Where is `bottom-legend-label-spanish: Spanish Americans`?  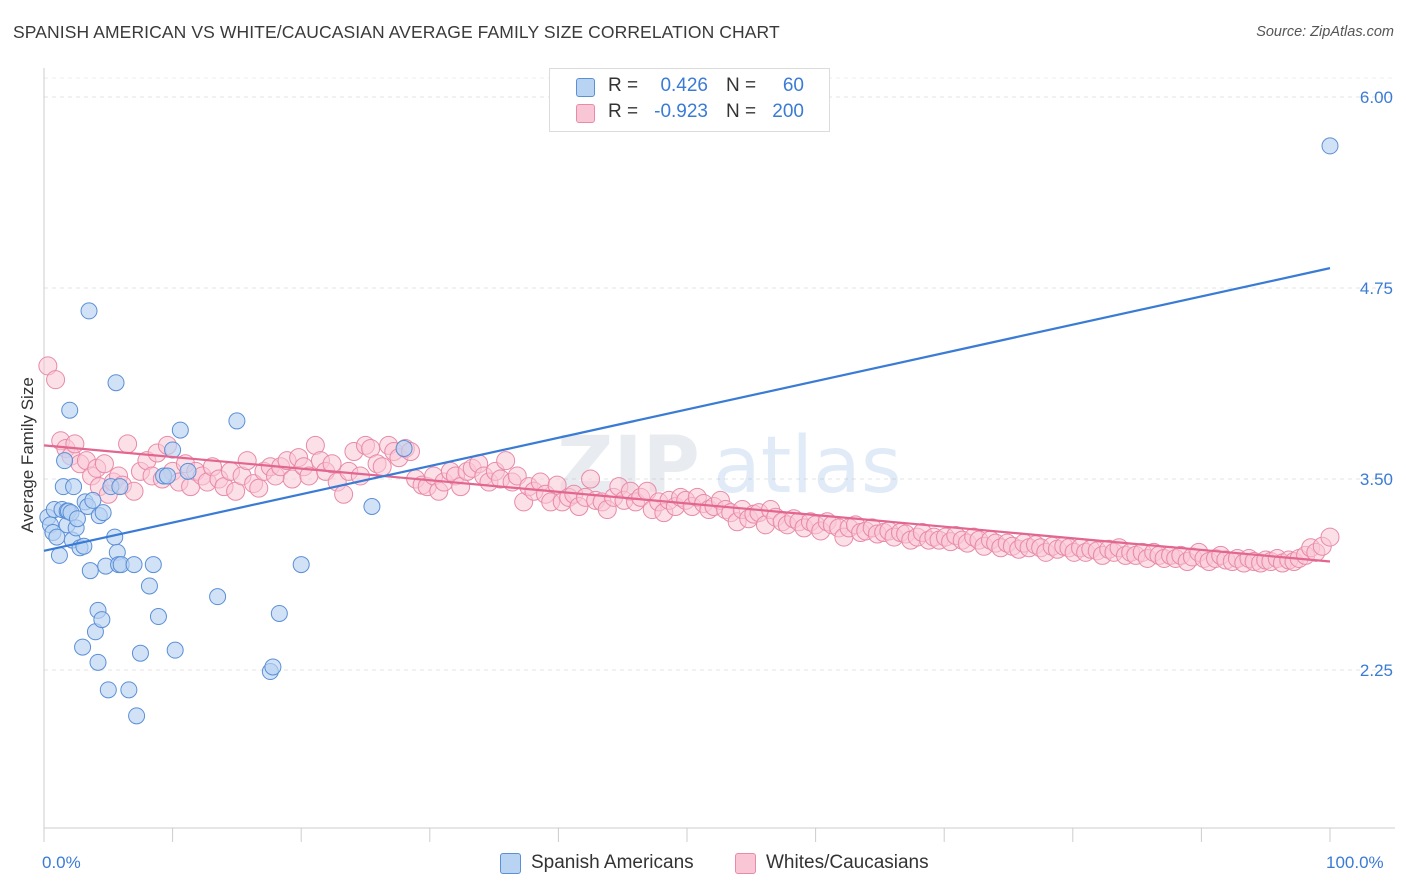 bottom-legend-label-spanish: Spanish Americans is located at coordinates (612, 862).